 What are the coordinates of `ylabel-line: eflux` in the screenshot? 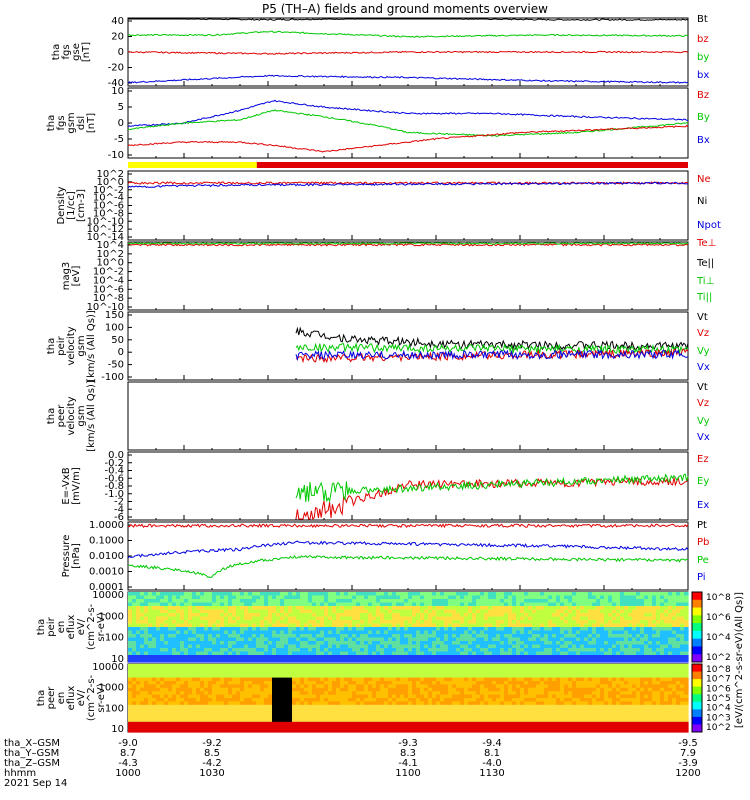 It's located at (71, 698).